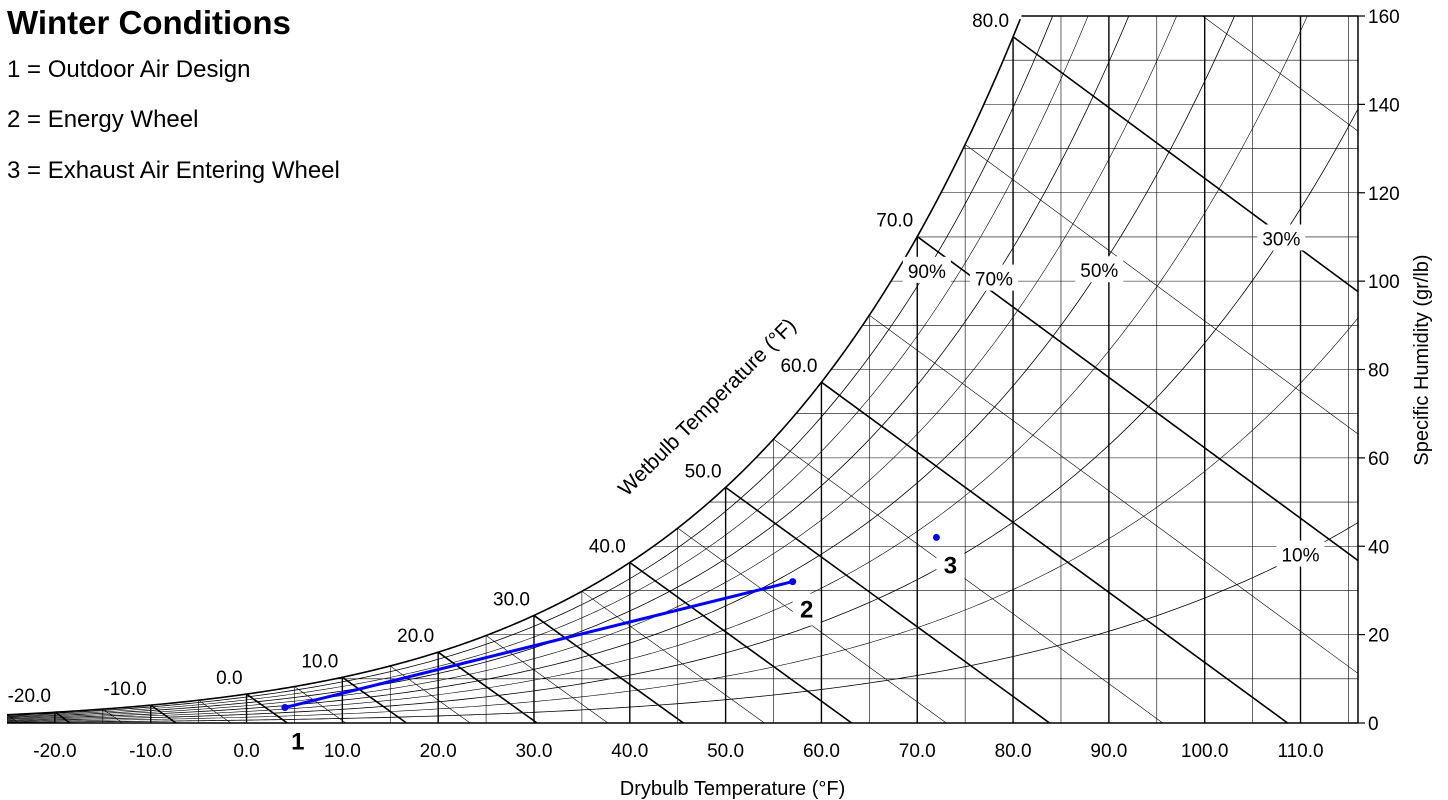  Describe the element at coordinates (511, 599) in the screenshot. I see `wetbulb-label: 30.0` at that location.